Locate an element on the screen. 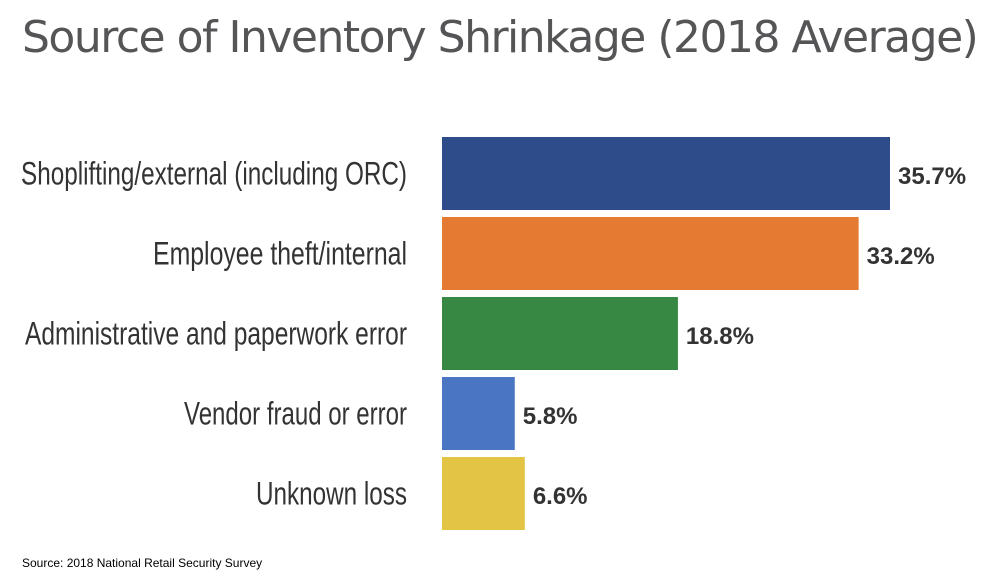 The width and height of the screenshot is (1003, 580). value-label-shoplifting-external-including-orc: 35.7% is located at coordinates (932, 176).